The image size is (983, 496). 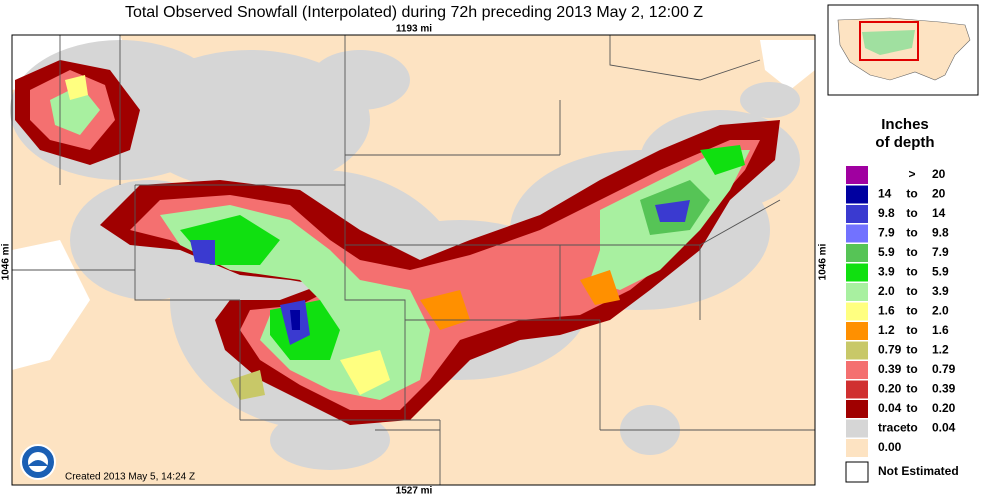 What do you see at coordinates (940, 350) in the screenshot?
I see `legend-upper: 1.2` at bounding box center [940, 350].